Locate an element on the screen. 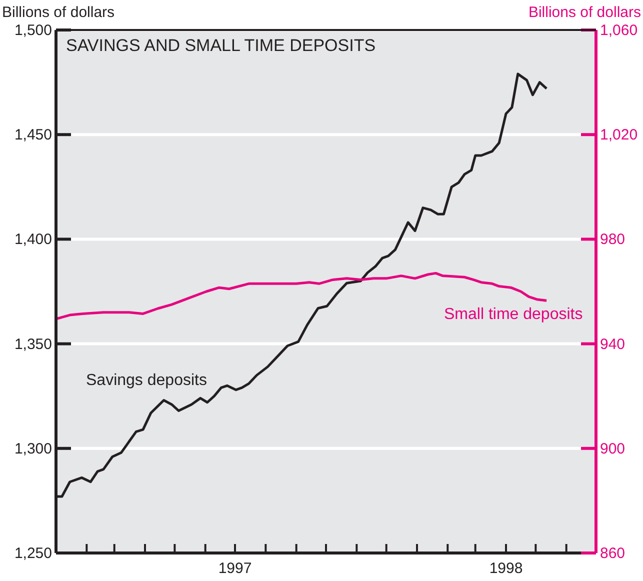 This screenshot has height=581, width=643. y2-axis-title: Billions of dollars is located at coordinates (584, 12).